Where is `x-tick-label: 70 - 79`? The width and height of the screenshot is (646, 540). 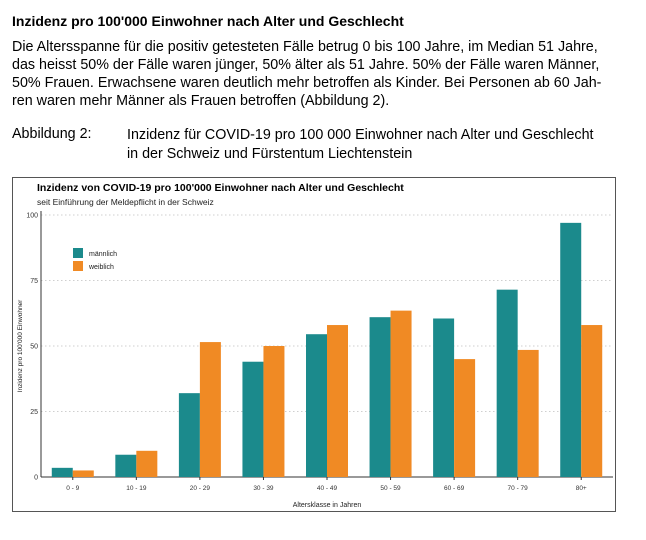
x-tick-label: 70 - 79 is located at coordinates (518, 488).